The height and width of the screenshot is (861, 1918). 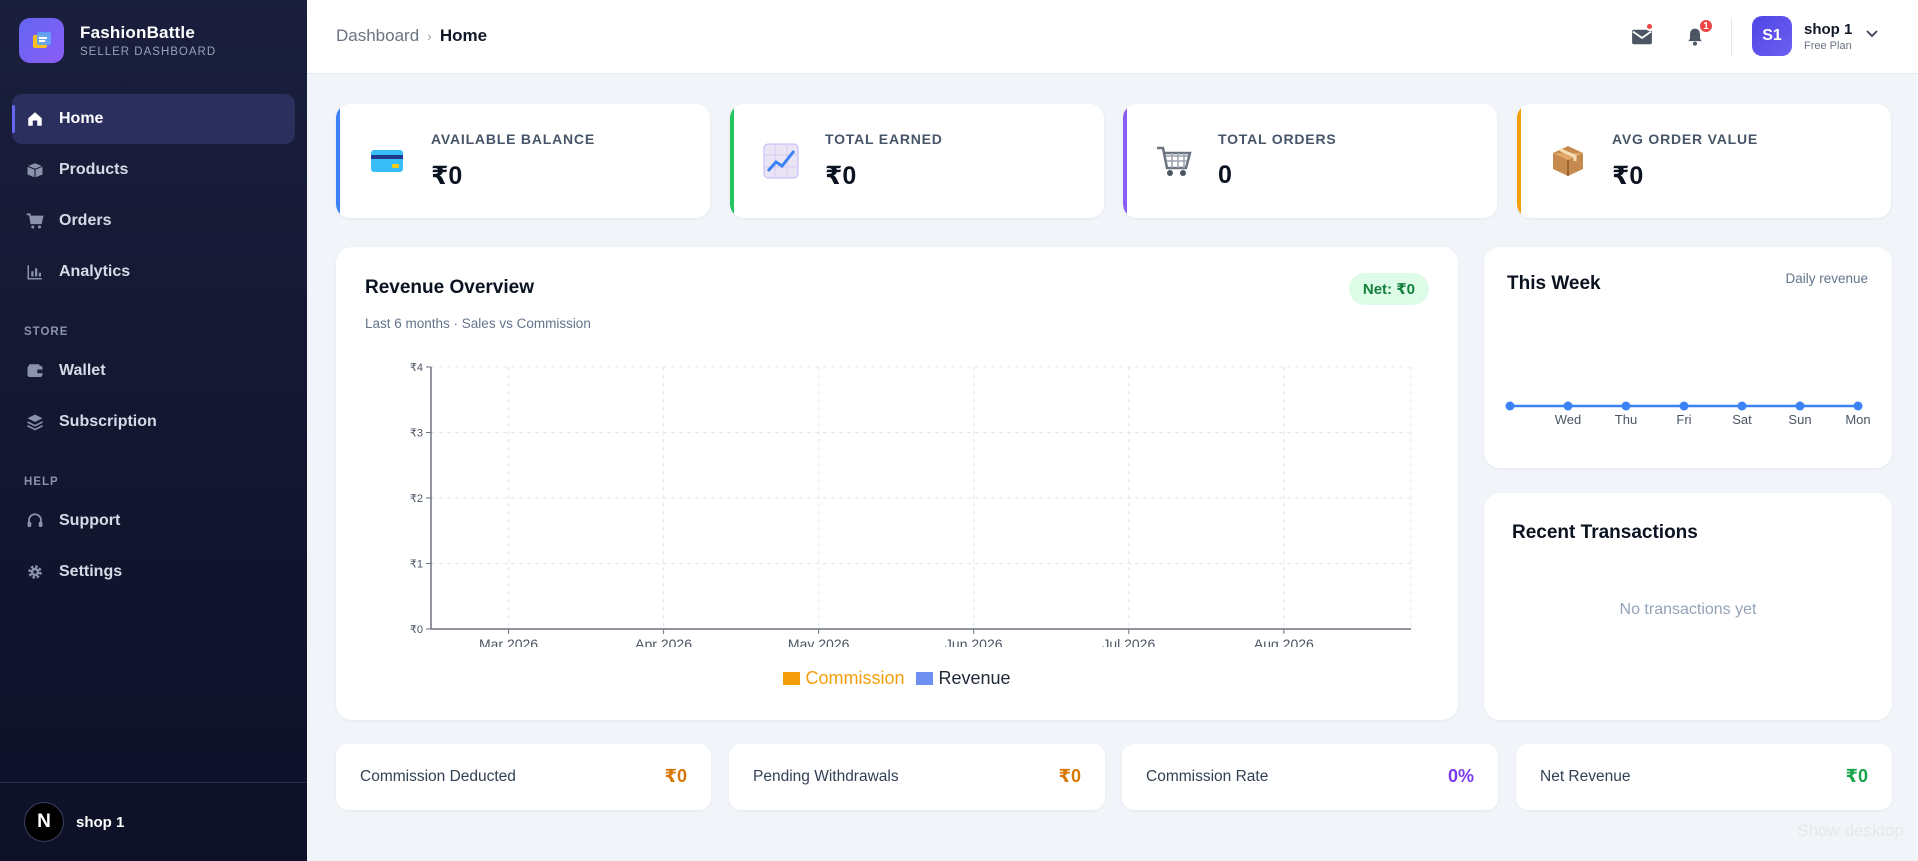 I want to click on y-tick-label: ₹0, so click(x=416, y=630).